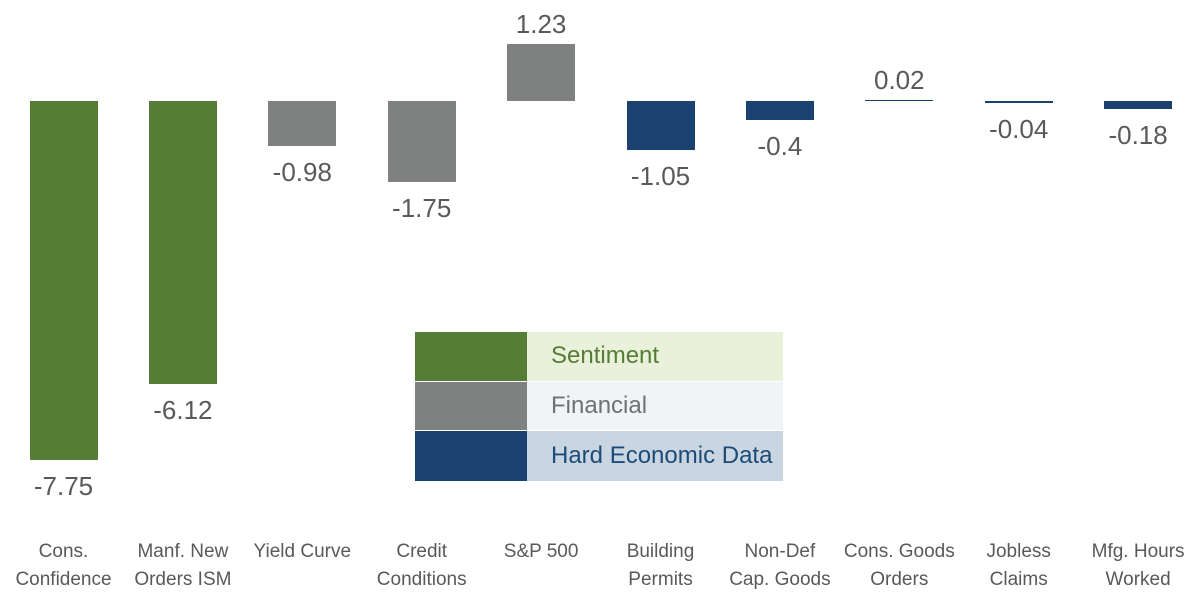 Image resolution: width=1200 pixels, height=600 pixels. Describe the element at coordinates (302, 172) in the screenshot. I see `bar-value-label: -0.98` at that location.